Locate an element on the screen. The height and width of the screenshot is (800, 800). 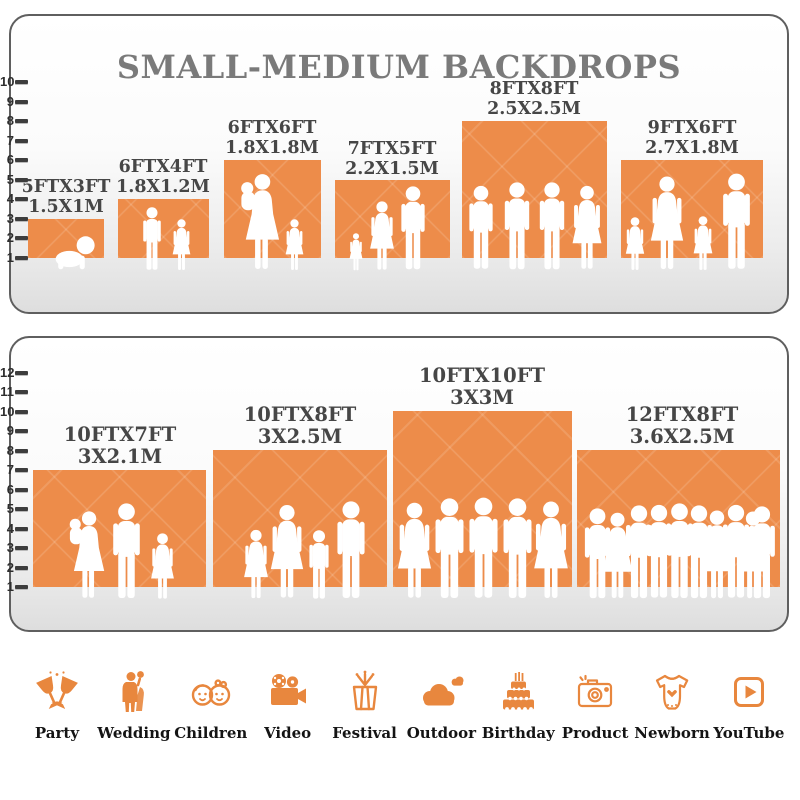
ruler-tick-12: 12 is located at coordinates (14, 373).